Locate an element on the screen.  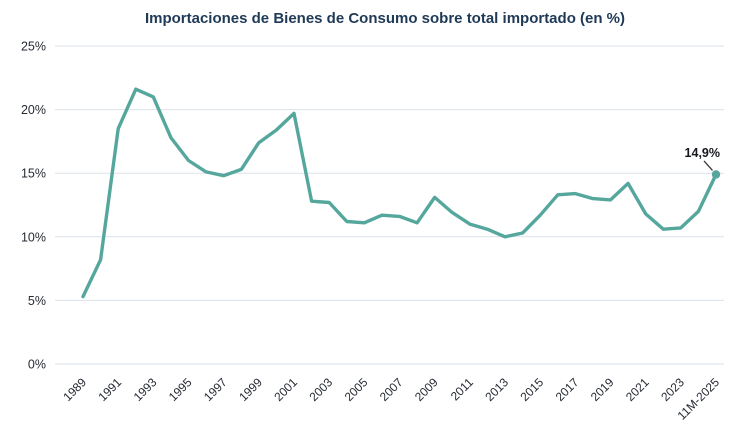
x-axis-tick-label: 2023 is located at coordinates (672, 389).